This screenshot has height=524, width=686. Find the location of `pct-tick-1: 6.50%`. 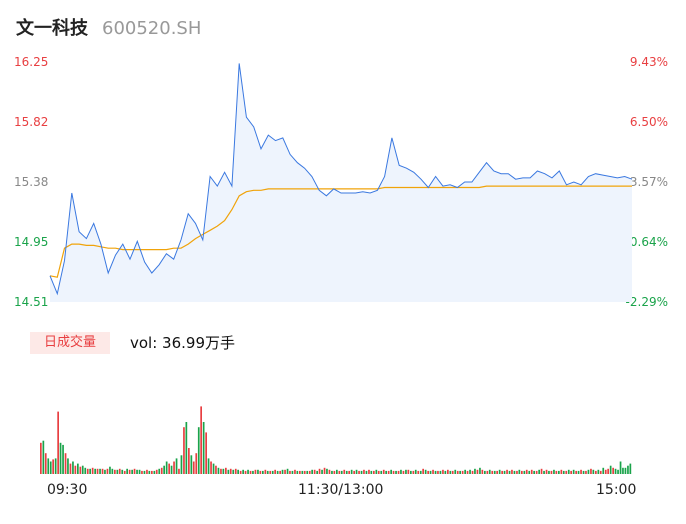

pct-tick-1: 6.50% is located at coordinates (648, 122).